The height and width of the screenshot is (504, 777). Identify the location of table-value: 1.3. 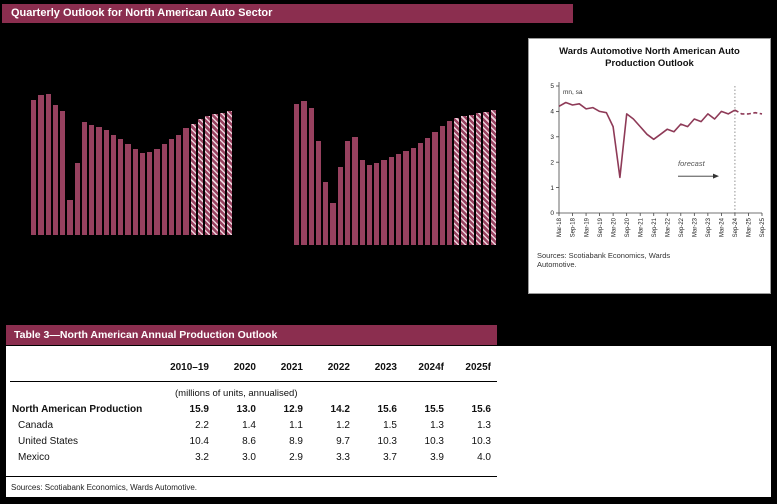
(437, 425).